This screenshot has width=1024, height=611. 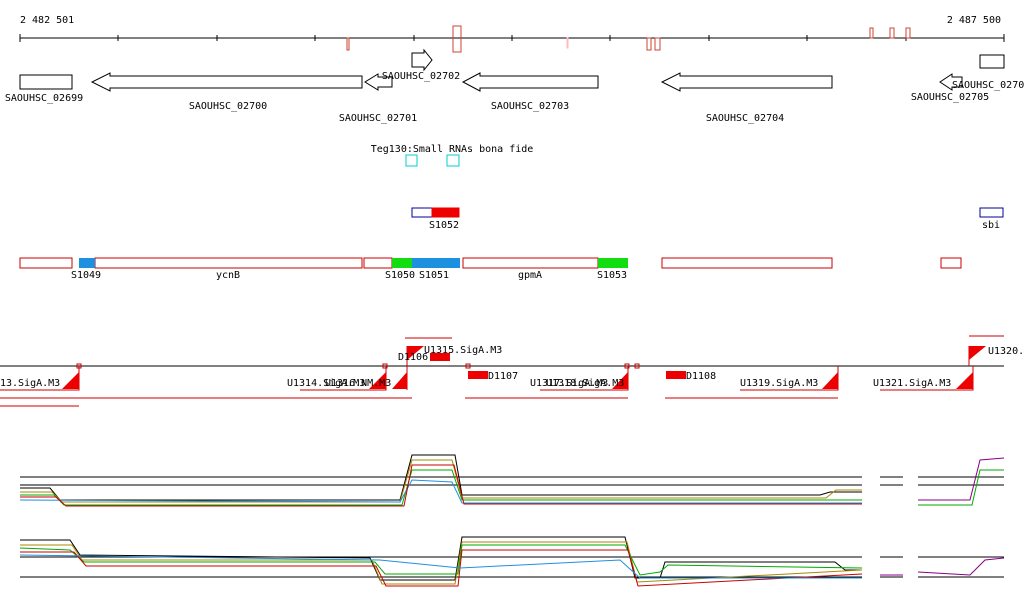 I want to click on feature-label: sbi, so click(x=991, y=225).